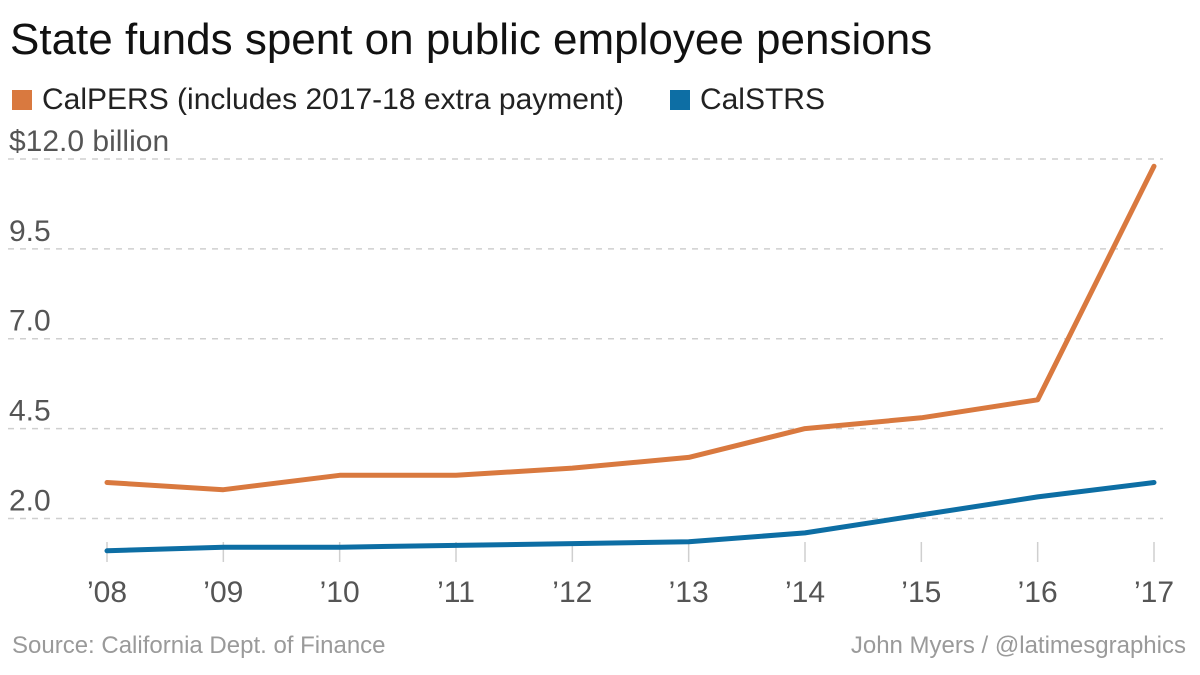  I want to click on x-tick-label: ’12, so click(572, 592).